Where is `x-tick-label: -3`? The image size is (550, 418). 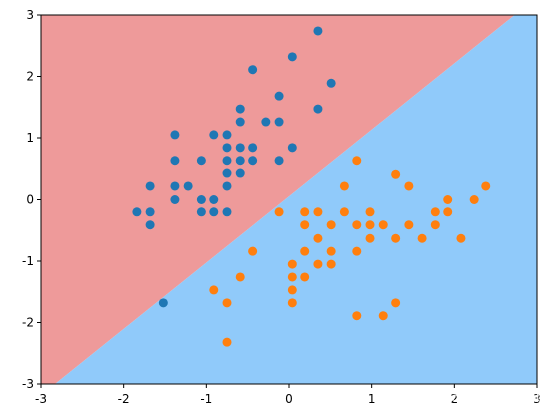 x-tick-label: -3 is located at coordinates (41, 399).